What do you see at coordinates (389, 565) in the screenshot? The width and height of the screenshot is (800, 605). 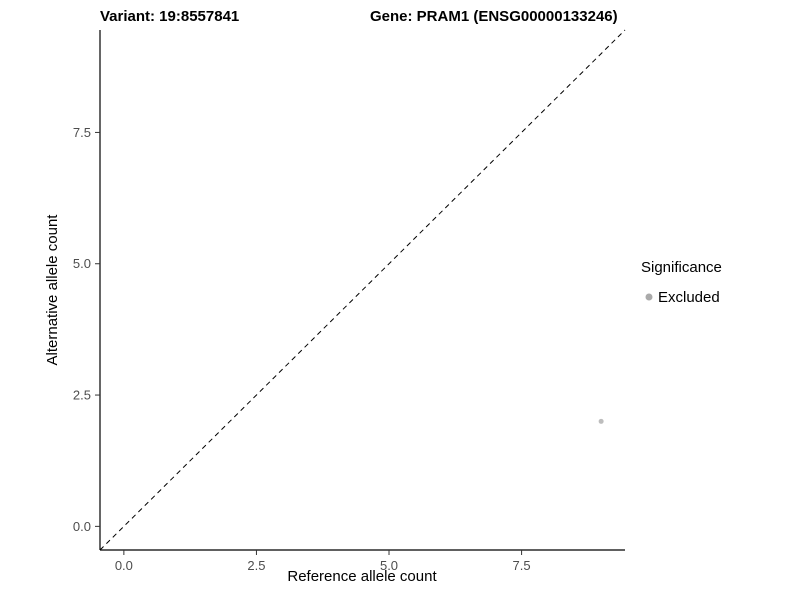 I see `x-tick-label: 5.0` at bounding box center [389, 565].